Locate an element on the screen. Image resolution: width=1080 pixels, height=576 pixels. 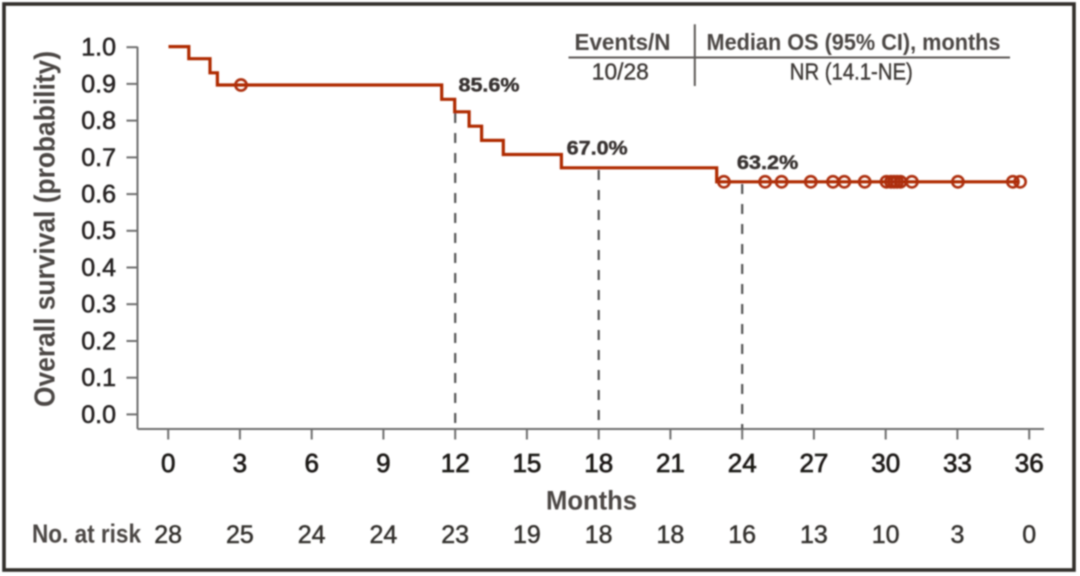
svg-text: 10/28 is located at coordinates (620, 72).